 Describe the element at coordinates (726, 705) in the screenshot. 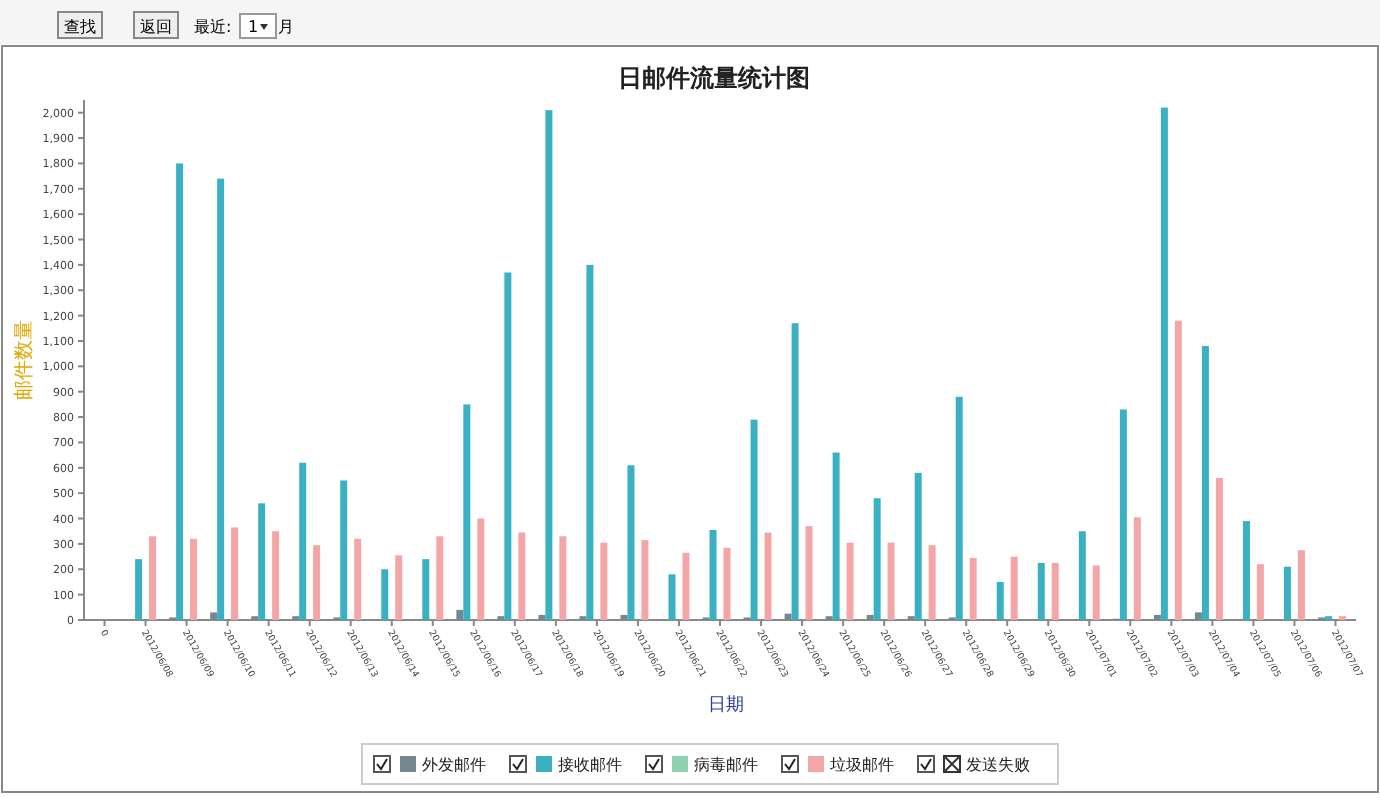

I see `x-axis-title: 日期` at that location.